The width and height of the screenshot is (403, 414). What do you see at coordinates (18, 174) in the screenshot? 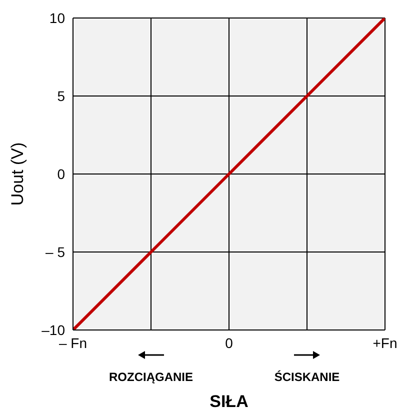
I see `y-axis-title: Uout (V)` at bounding box center [18, 174].